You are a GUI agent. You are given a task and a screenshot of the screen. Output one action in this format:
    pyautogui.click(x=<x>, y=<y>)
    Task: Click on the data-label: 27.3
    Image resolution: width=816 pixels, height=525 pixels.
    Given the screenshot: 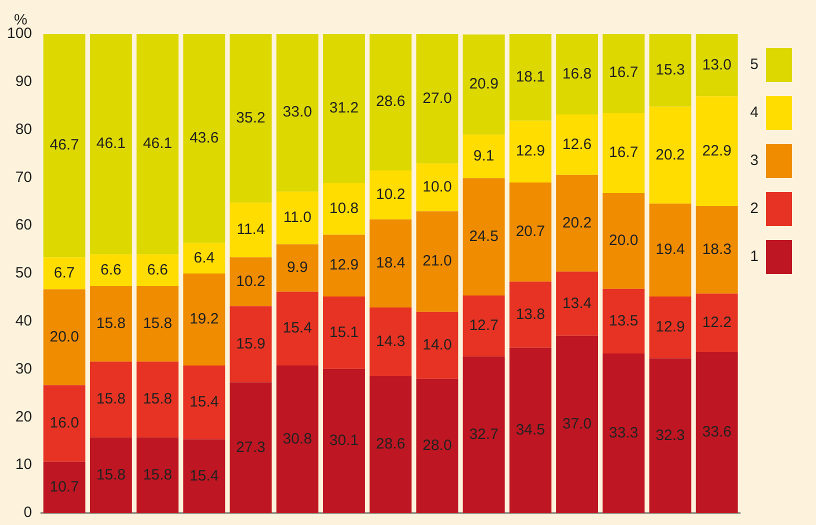 What is the action you would take?
    pyautogui.click(x=251, y=447)
    